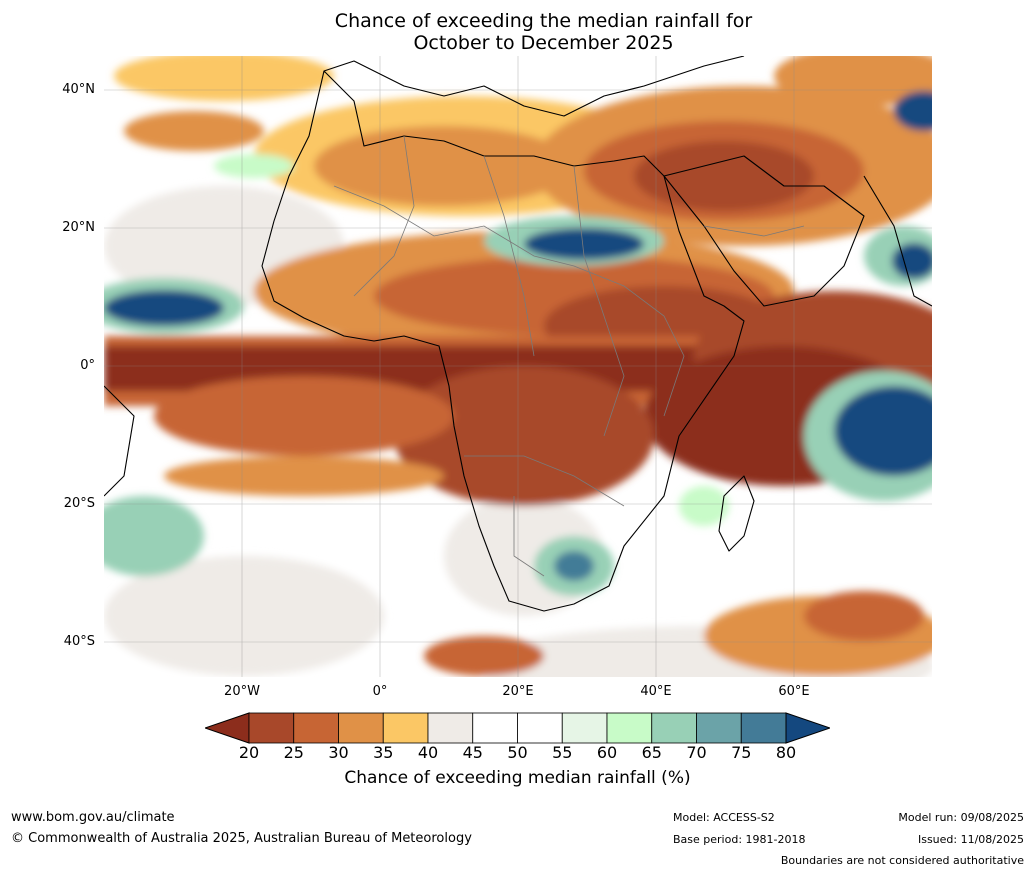 The width and height of the screenshot is (1035, 873). Describe the element at coordinates (242, 691) in the screenshot. I see `lon-label-20w: 20°W` at that location.